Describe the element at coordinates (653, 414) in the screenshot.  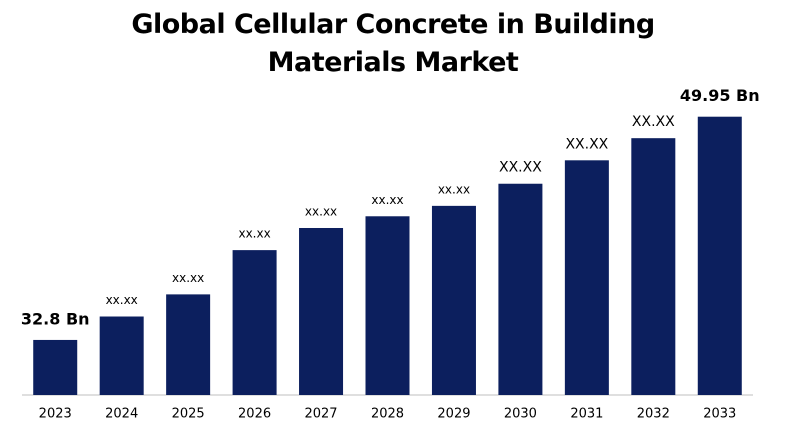
I see `x-tick-label: 2032` at that location.